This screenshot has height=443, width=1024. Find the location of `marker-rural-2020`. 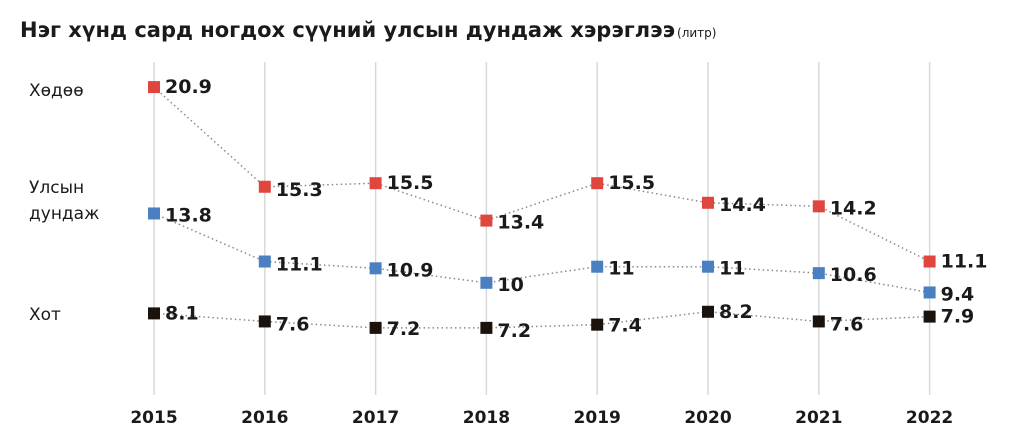

marker-rural-2020 is located at coordinates (708, 202).